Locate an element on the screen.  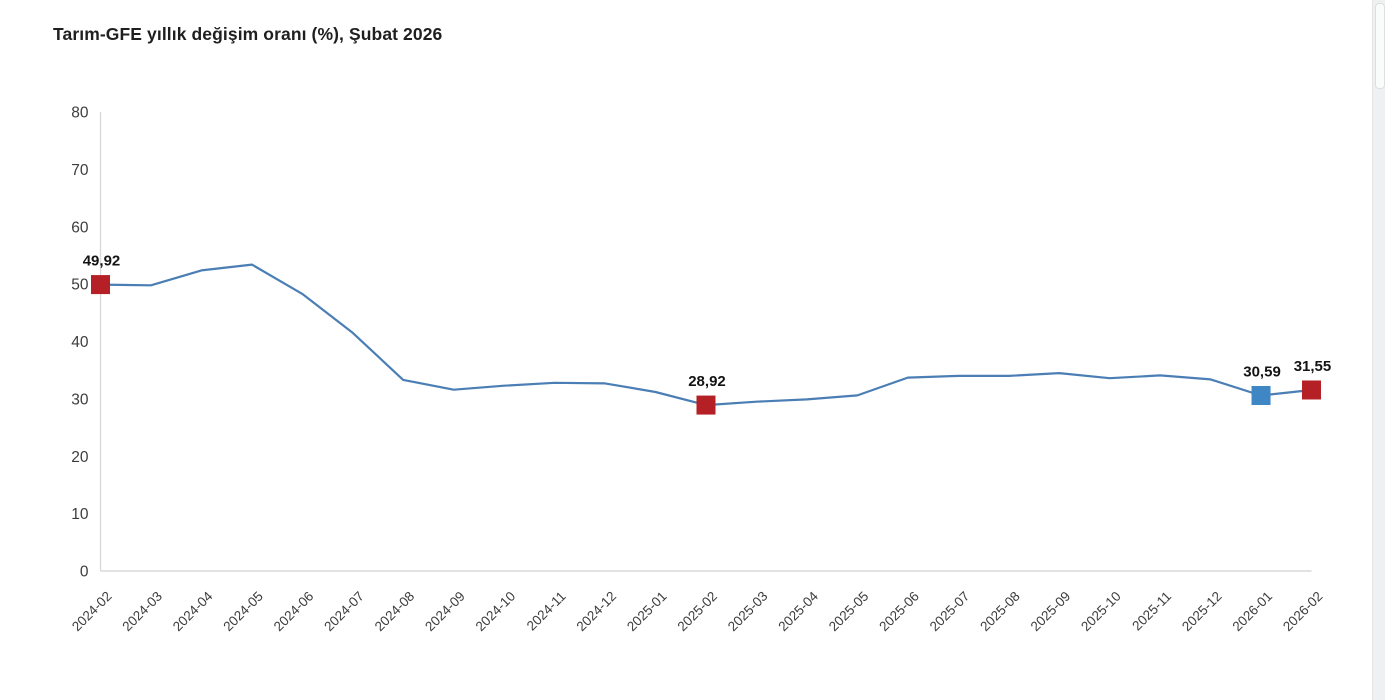
x-axis-tick-label: 2026-02 is located at coordinates (1303, 612).